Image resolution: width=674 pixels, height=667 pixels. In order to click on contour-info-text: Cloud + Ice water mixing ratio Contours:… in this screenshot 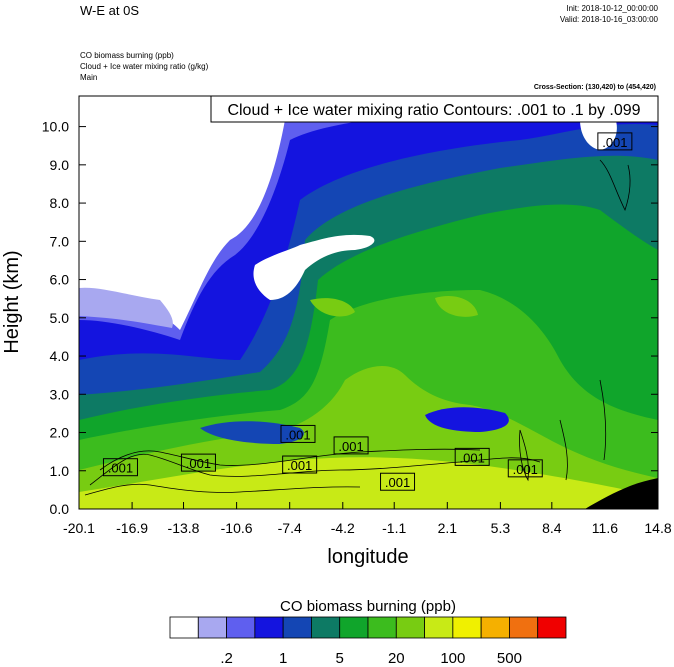, I will do `click(433, 110)`.